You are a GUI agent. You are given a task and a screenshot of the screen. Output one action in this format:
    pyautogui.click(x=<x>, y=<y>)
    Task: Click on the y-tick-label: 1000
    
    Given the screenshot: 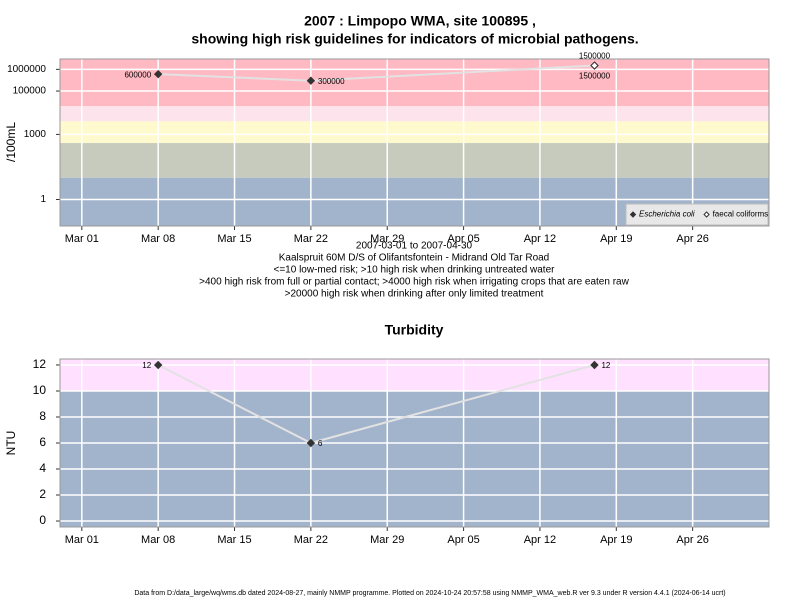 What is the action you would take?
    pyautogui.click(x=35, y=134)
    